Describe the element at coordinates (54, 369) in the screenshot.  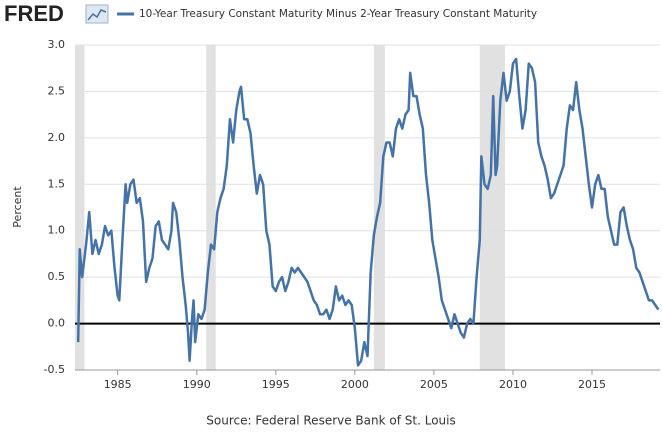
I see `y-tick-label: -0.5` at that location.